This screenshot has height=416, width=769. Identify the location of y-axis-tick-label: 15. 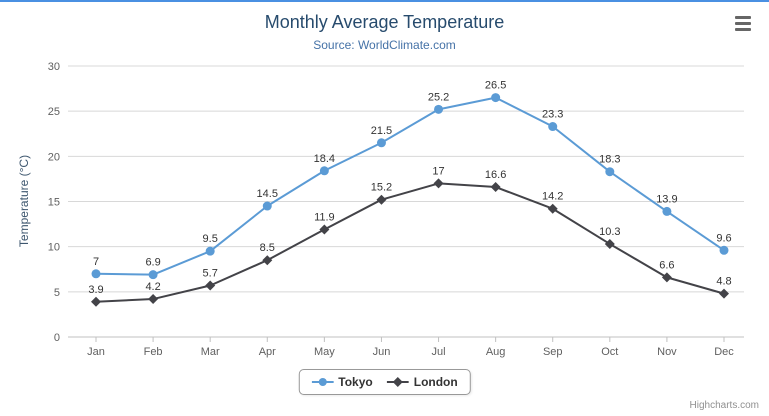
(54, 203).